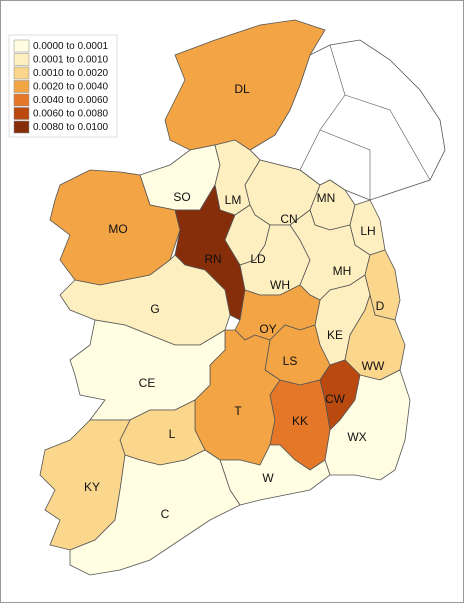  Describe the element at coordinates (172, 434) in the screenshot. I see `county-label: L` at that location.